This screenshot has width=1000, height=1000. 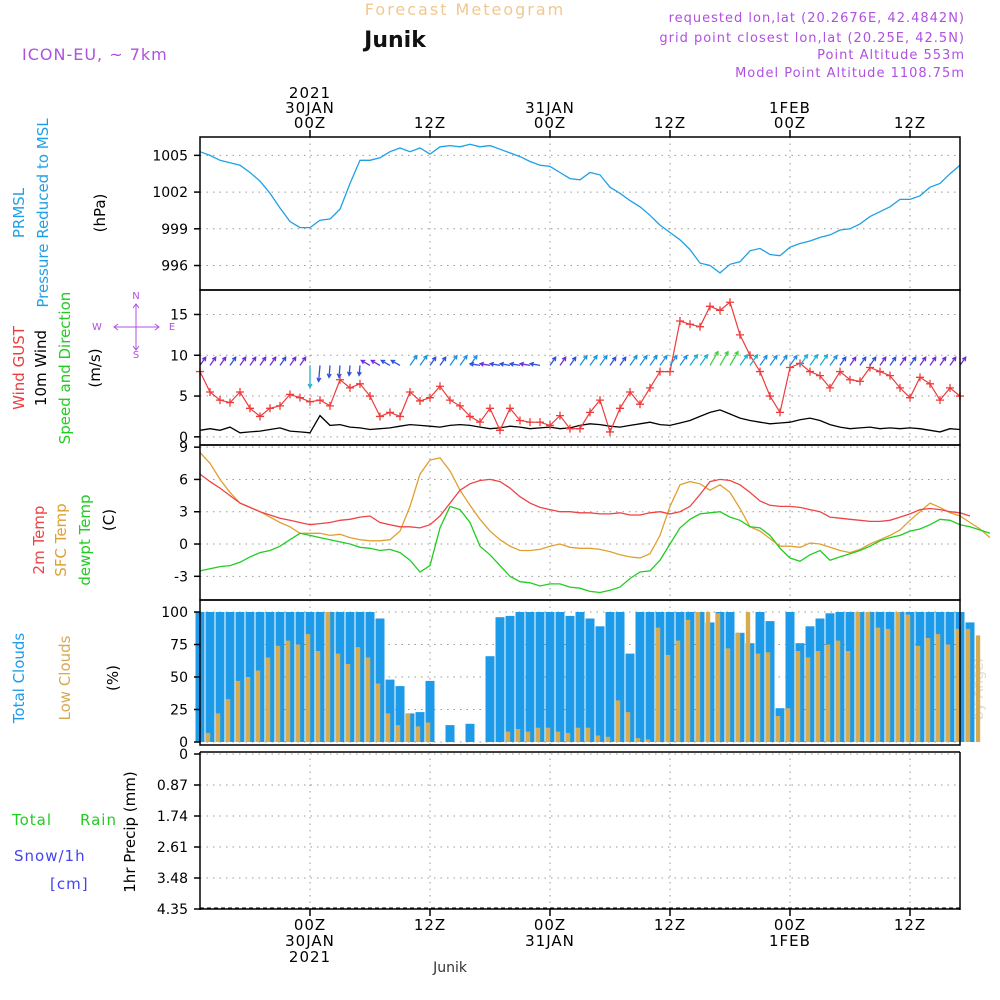 What do you see at coordinates (179, 646) in the screenshot?
I see `clouds-ytick-label: 75` at bounding box center [179, 646].